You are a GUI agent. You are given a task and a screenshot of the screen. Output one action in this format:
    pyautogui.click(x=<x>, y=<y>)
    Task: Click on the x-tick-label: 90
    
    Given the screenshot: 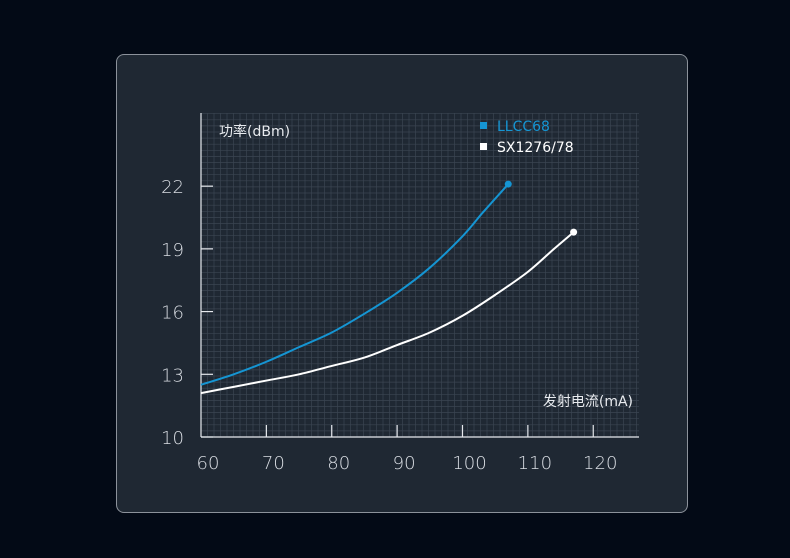 What is the action you would take?
    pyautogui.click(x=404, y=463)
    